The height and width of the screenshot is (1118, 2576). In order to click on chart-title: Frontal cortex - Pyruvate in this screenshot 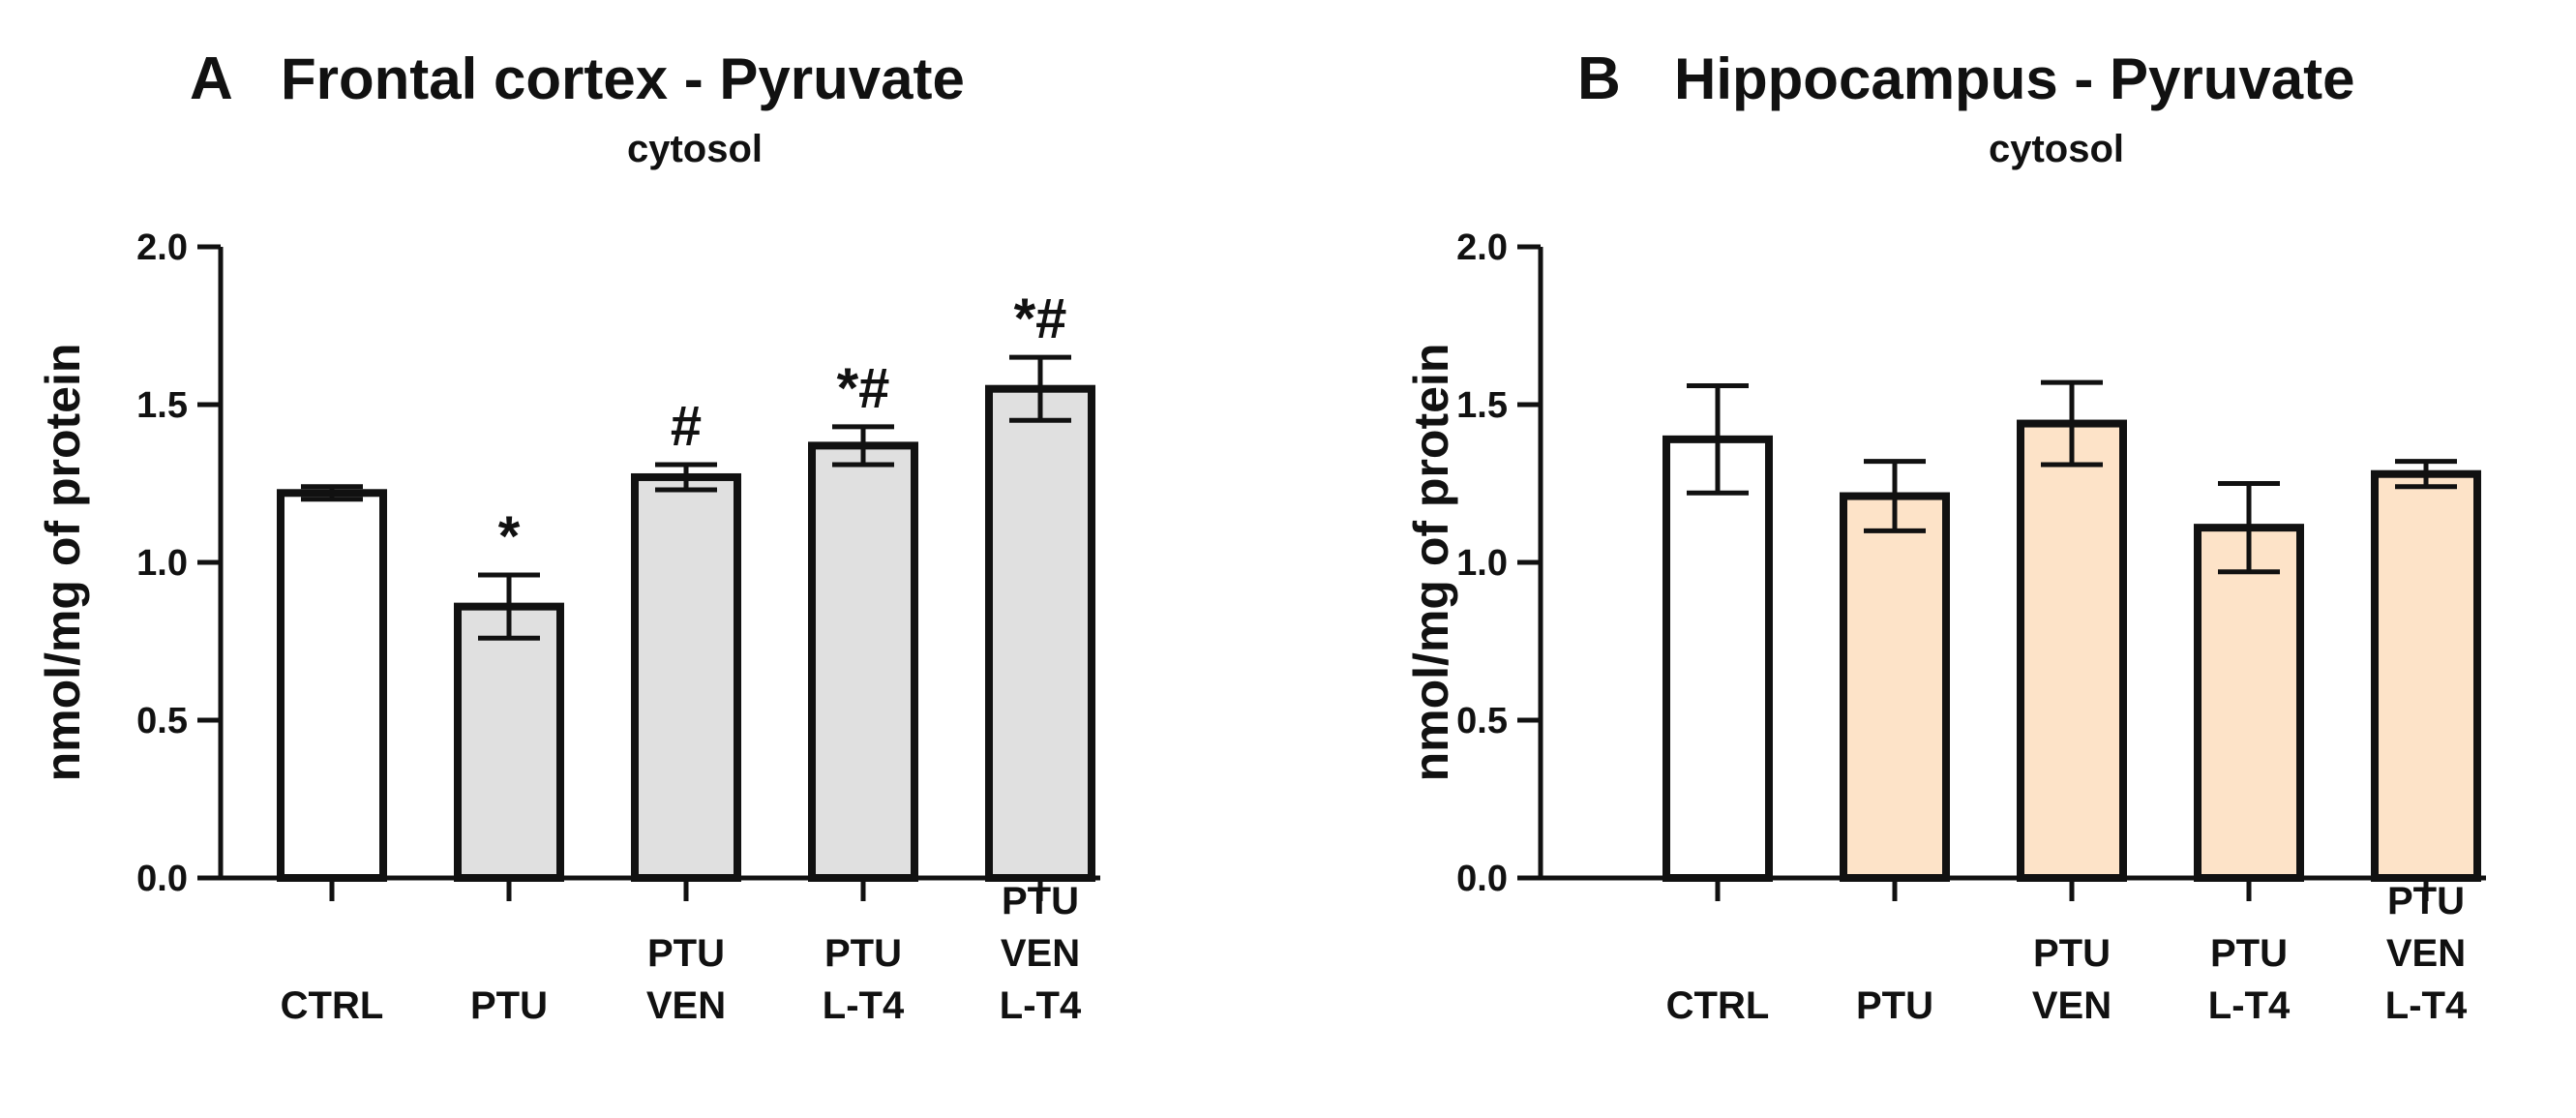, I will do `click(623, 78)`.